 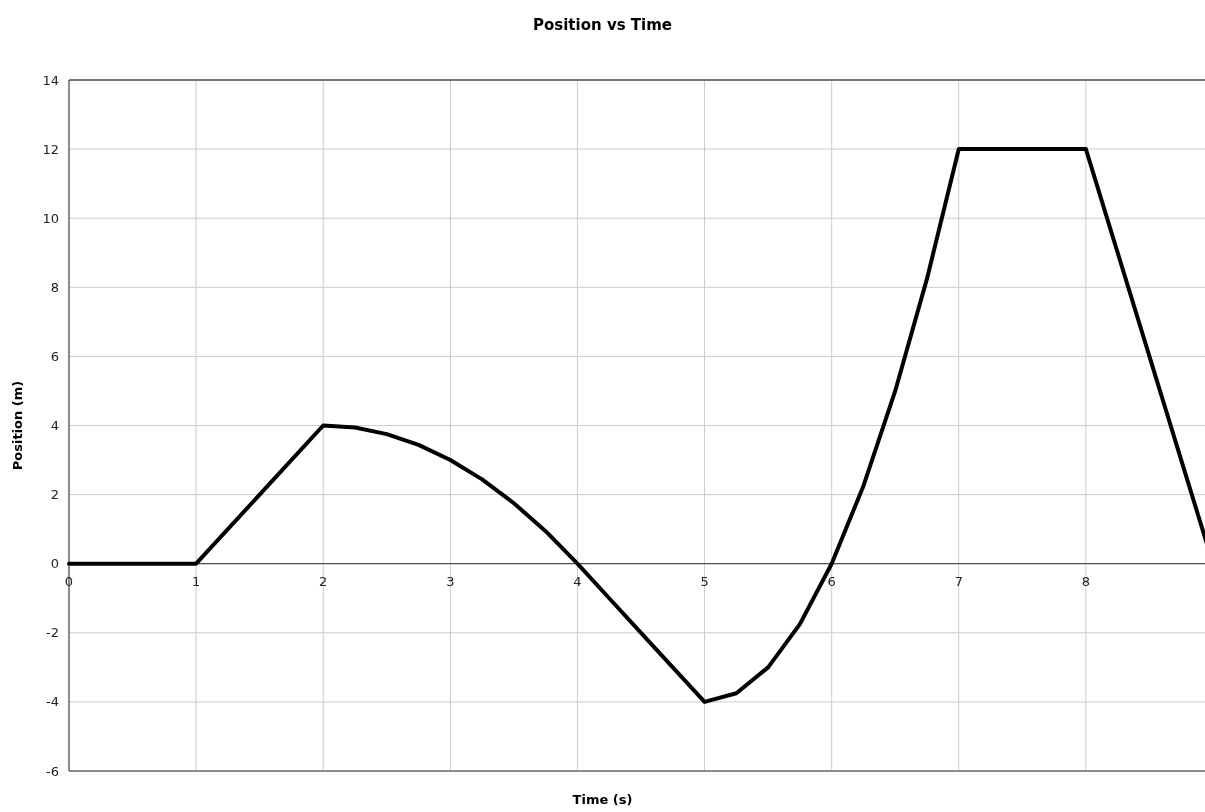 What do you see at coordinates (50, 149) in the screenshot?
I see `y-tick-label: 12` at bounding box center [50, 149].